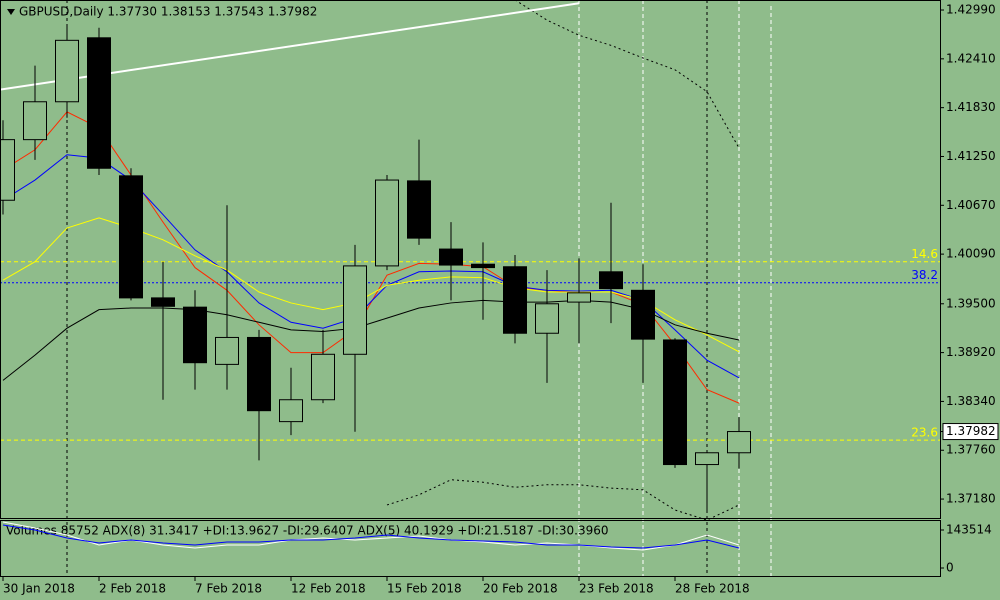 This screenshot has height=600, width=1000. I want to click on x-tick-label: 7 Feb 2018, so click(228, 589).